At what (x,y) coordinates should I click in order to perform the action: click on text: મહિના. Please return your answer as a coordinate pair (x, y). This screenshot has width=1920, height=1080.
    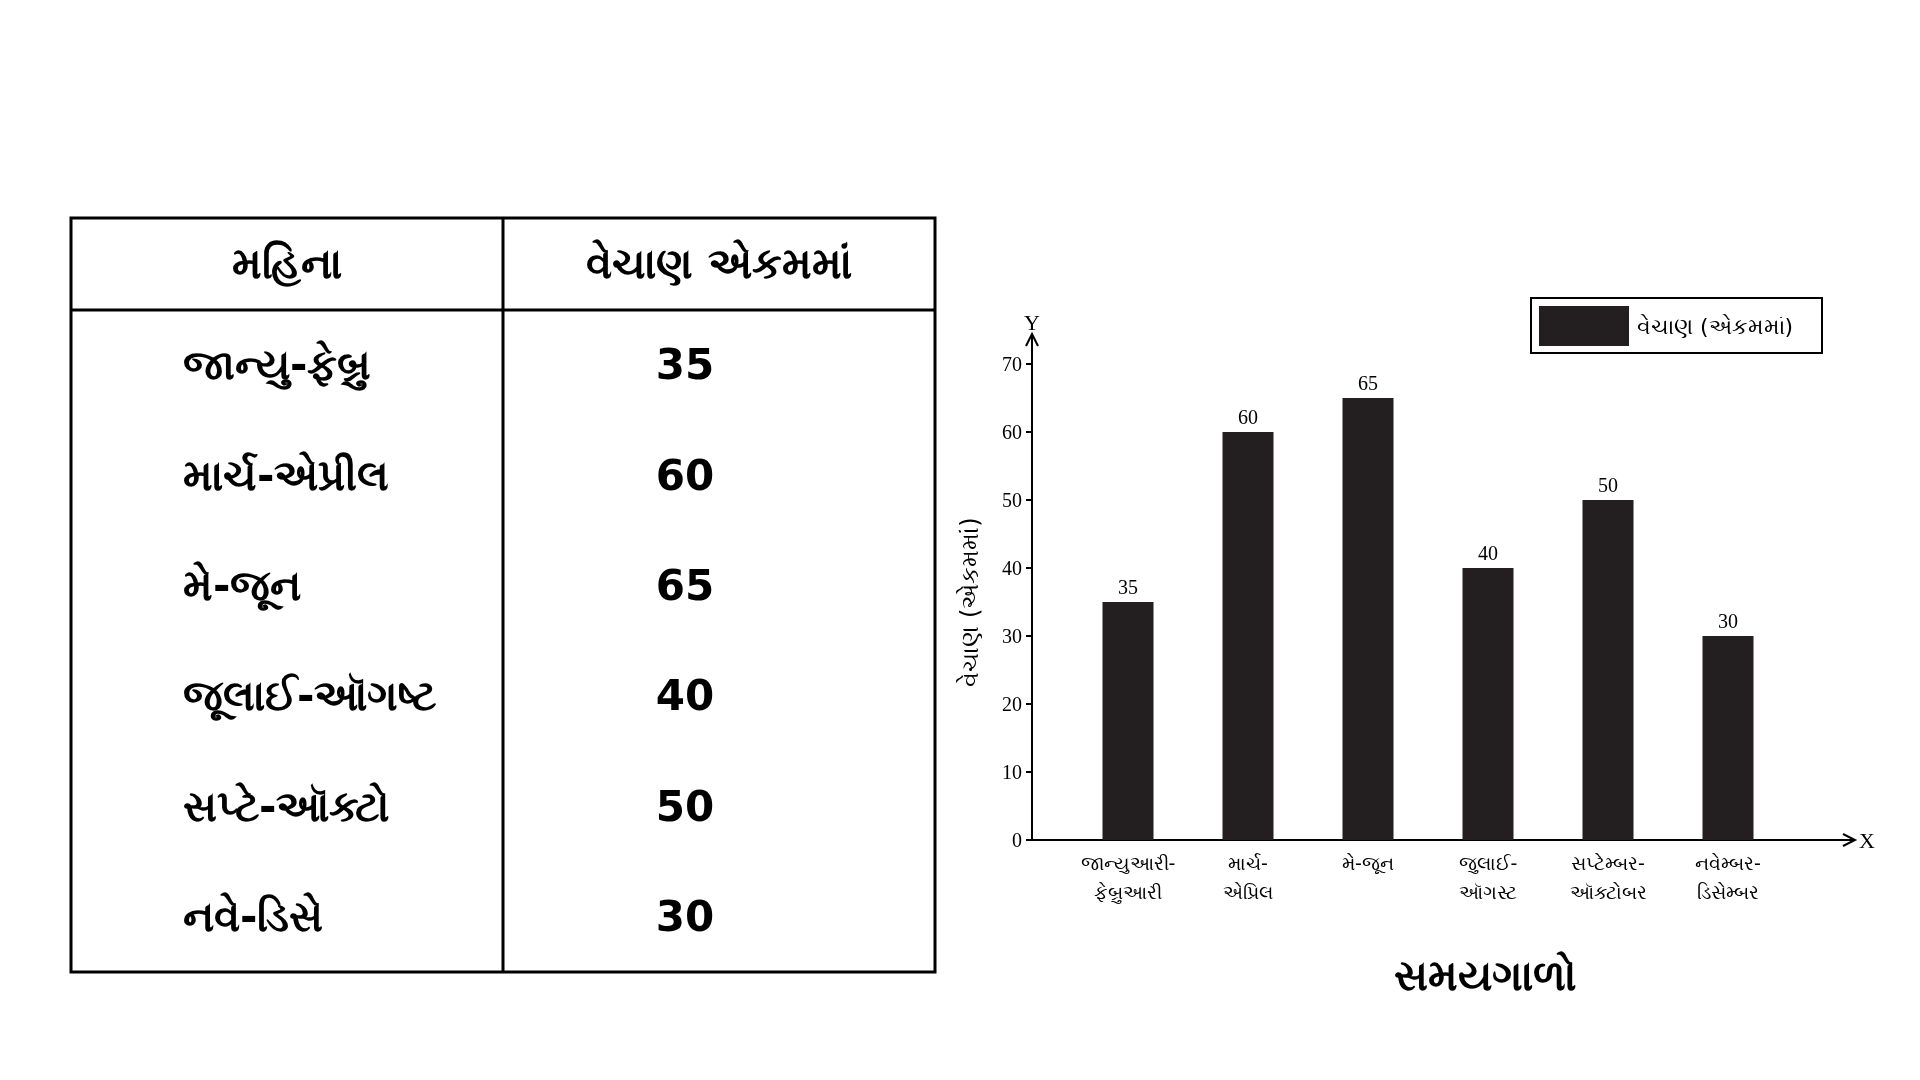
    Looking at the image, I should click on (287, 263).